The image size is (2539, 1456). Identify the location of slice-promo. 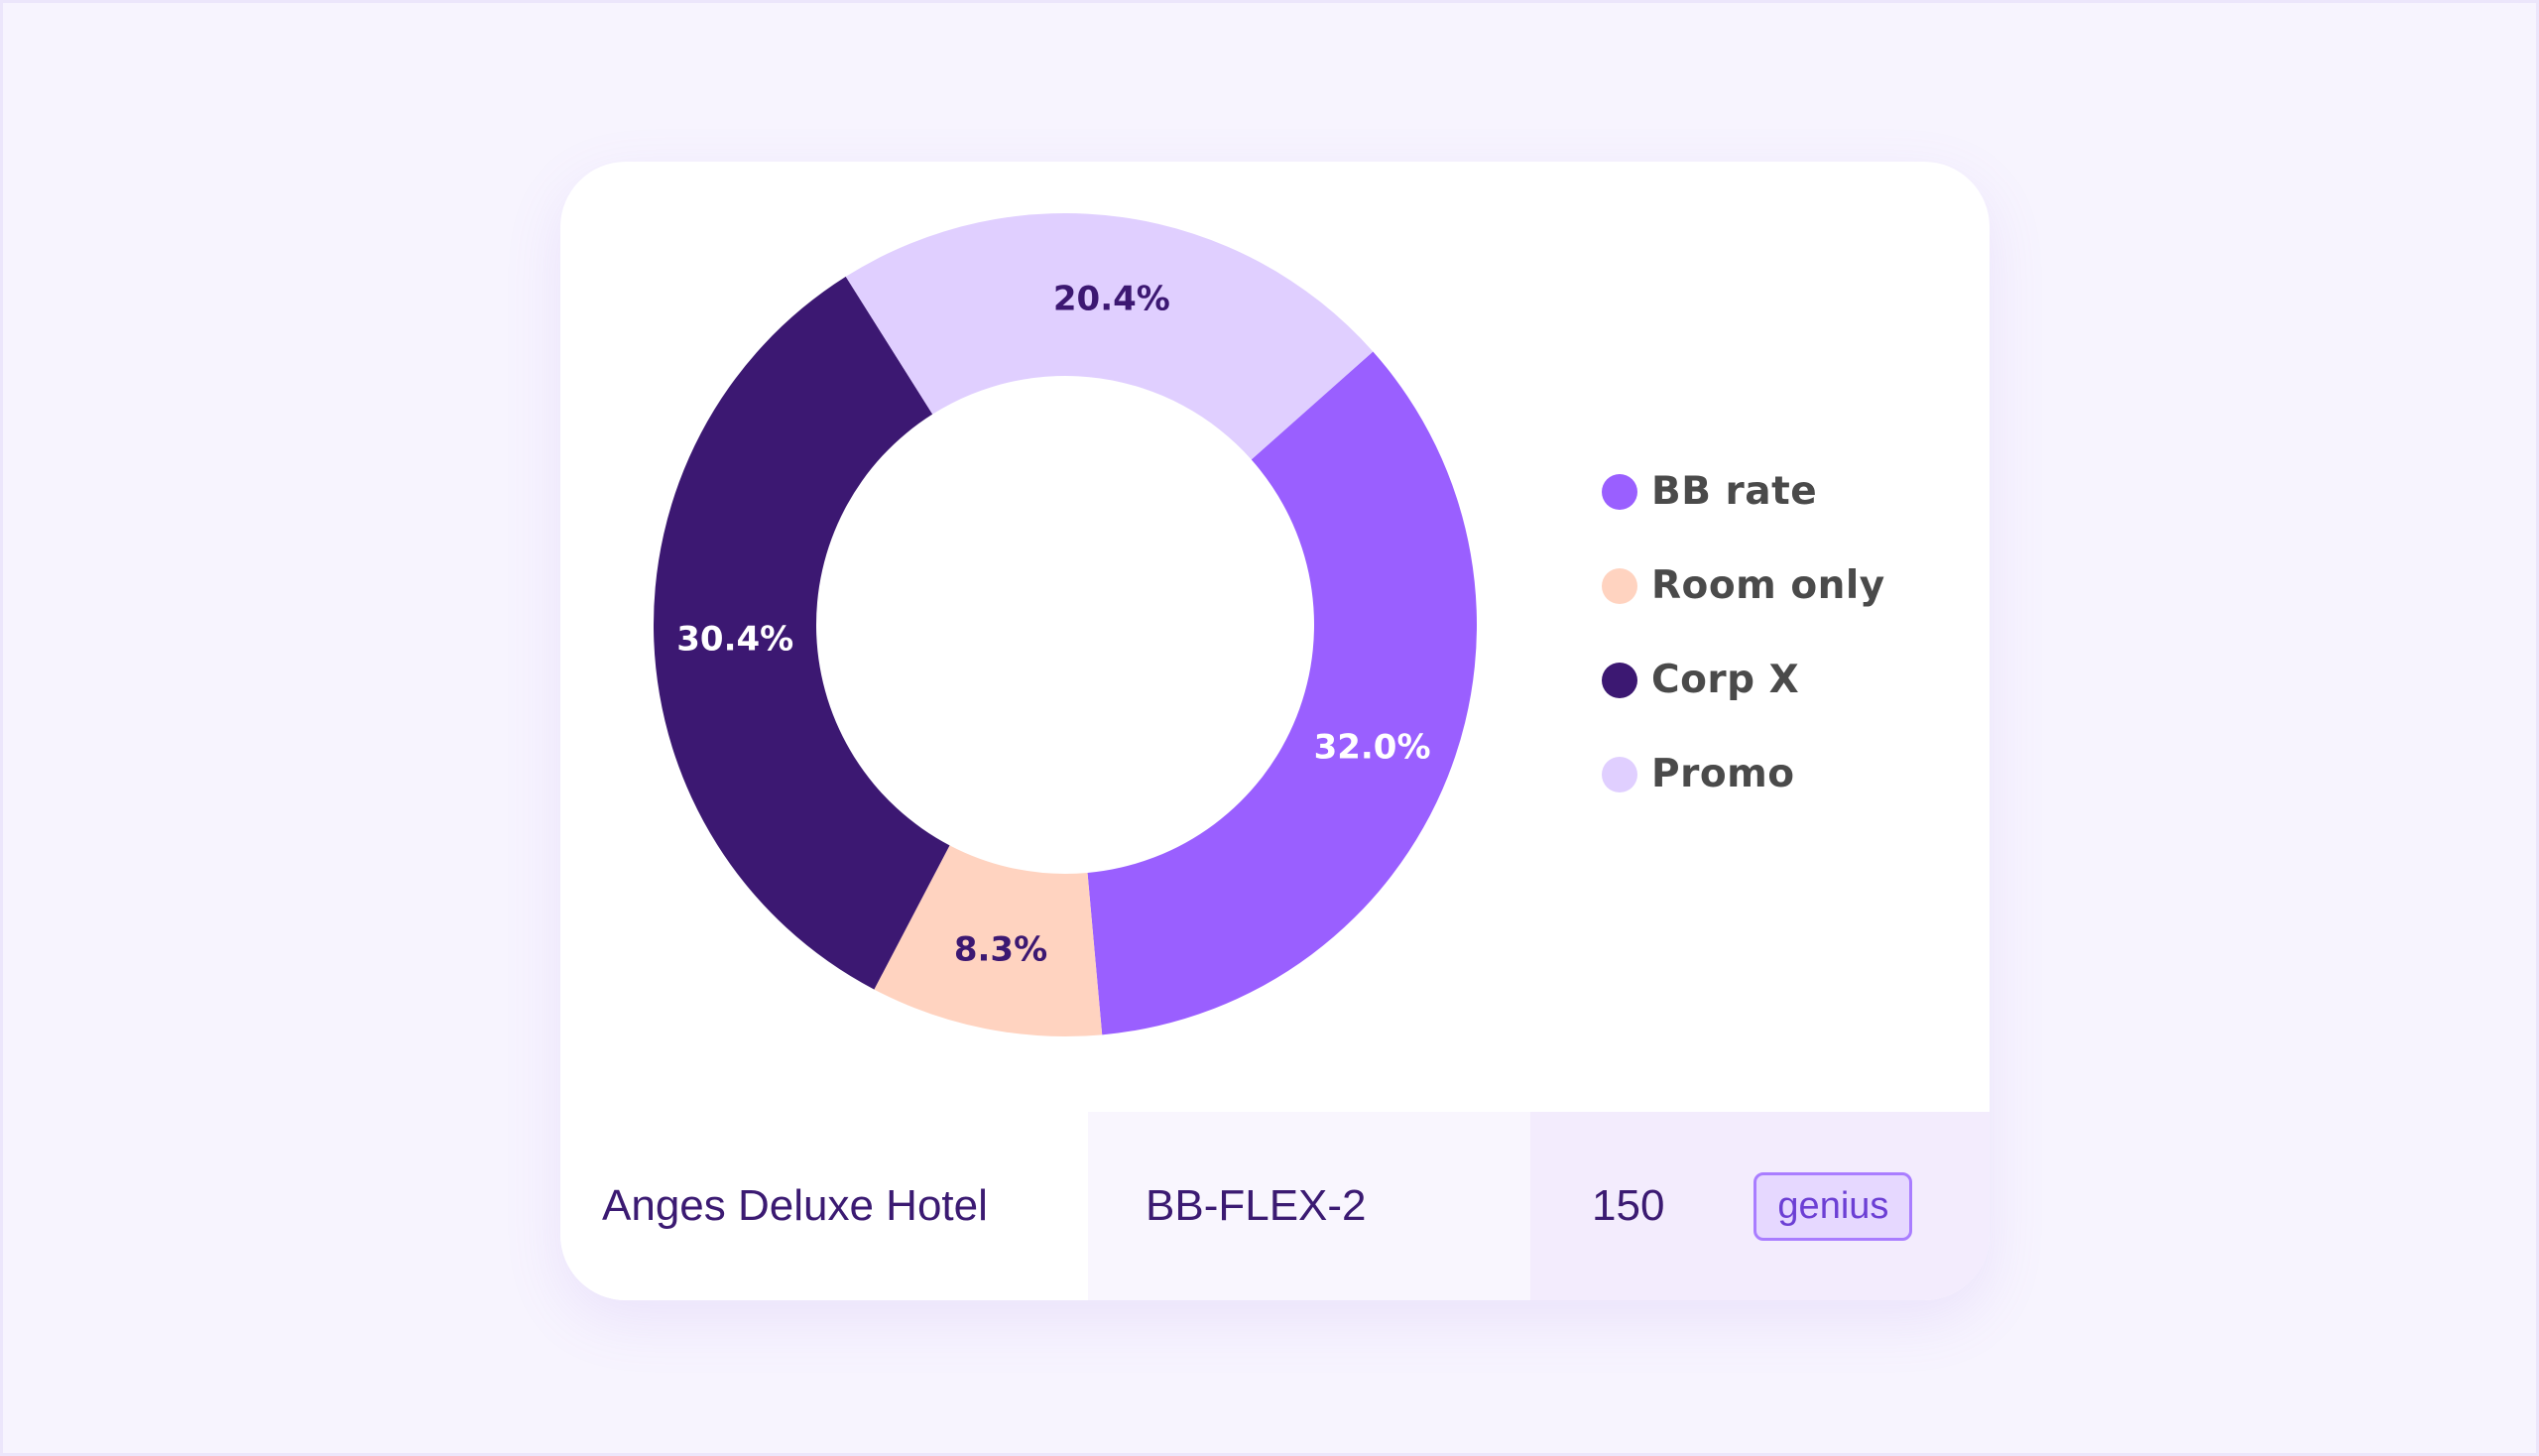
(1109, 336).